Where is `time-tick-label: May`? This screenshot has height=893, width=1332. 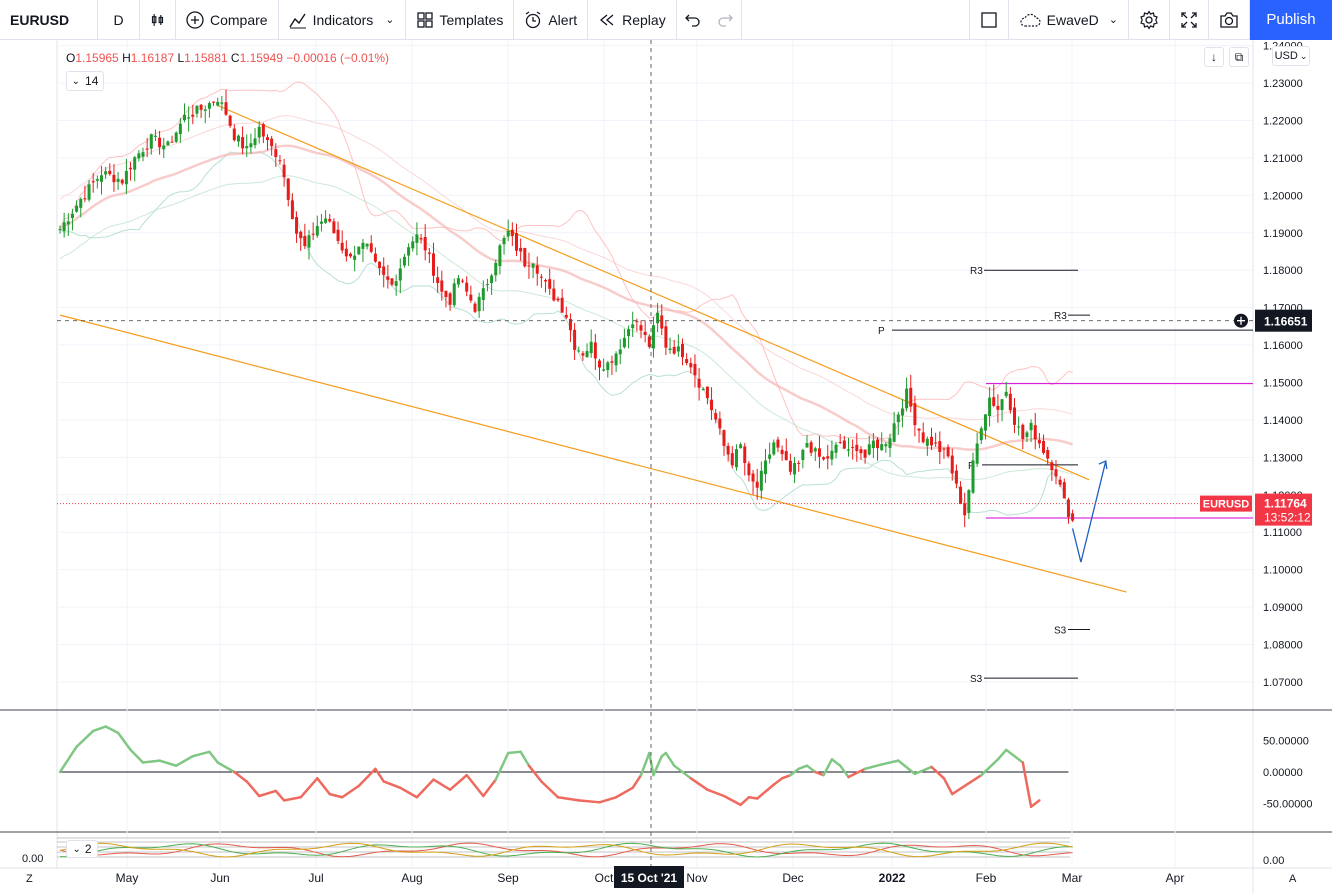 time-tick-label: May is located at coordinates (127, 878).